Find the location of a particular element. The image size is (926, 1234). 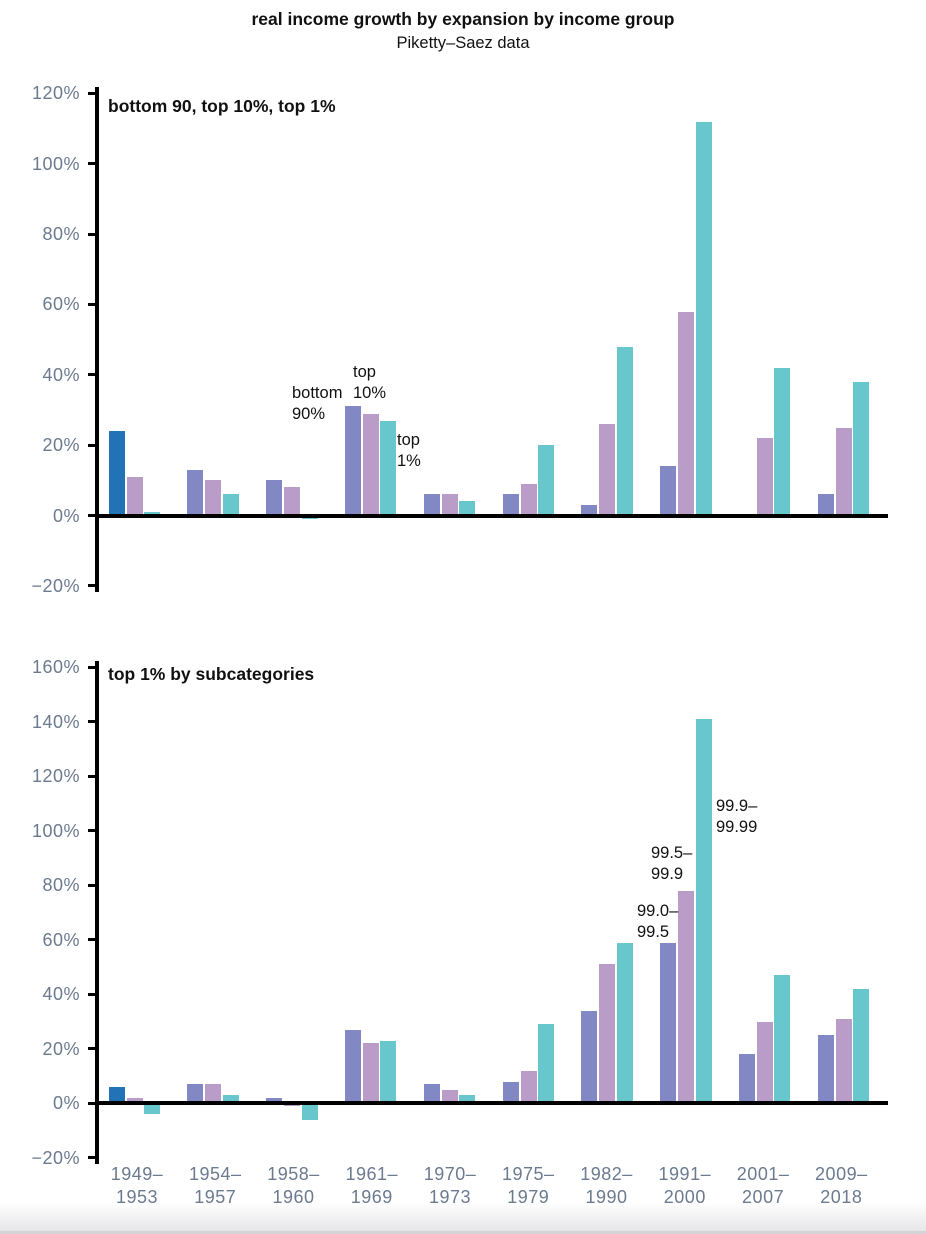

x-category-line1: 1970– is located at coordinates (450, 1174).